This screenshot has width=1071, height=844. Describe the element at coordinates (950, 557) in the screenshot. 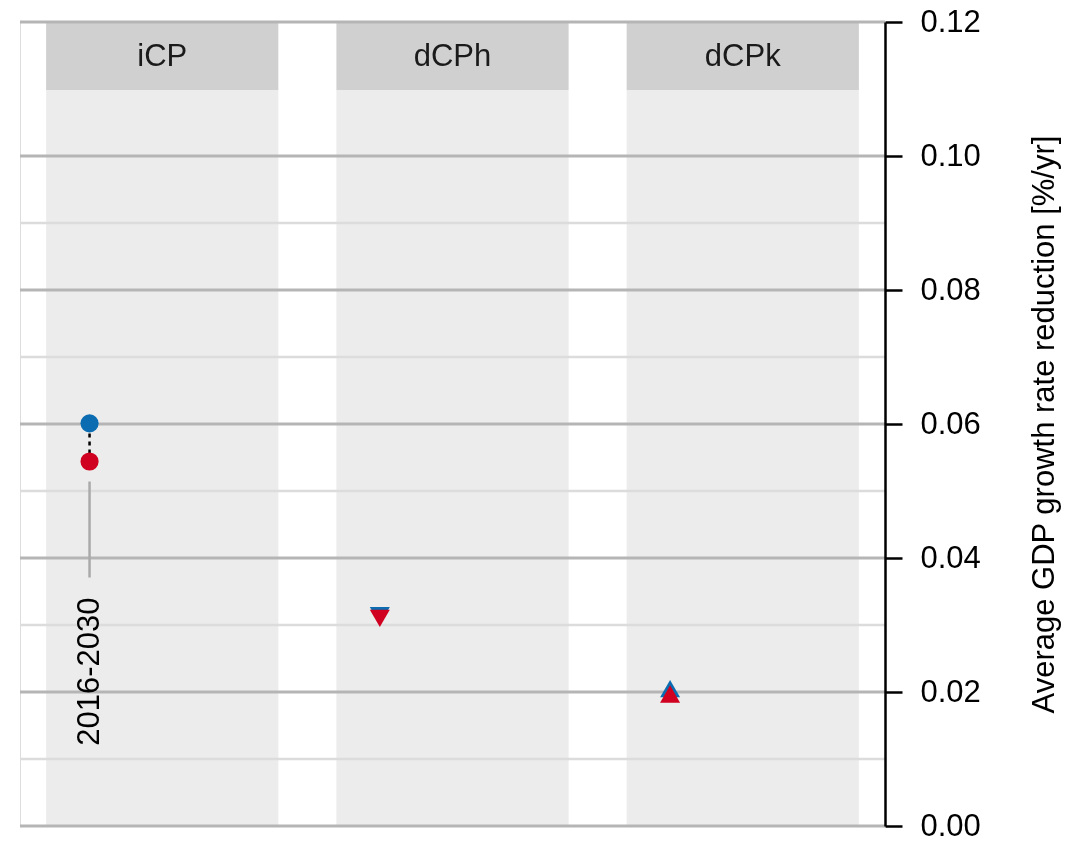

I see `y-tick-label: 0.04` at that location.